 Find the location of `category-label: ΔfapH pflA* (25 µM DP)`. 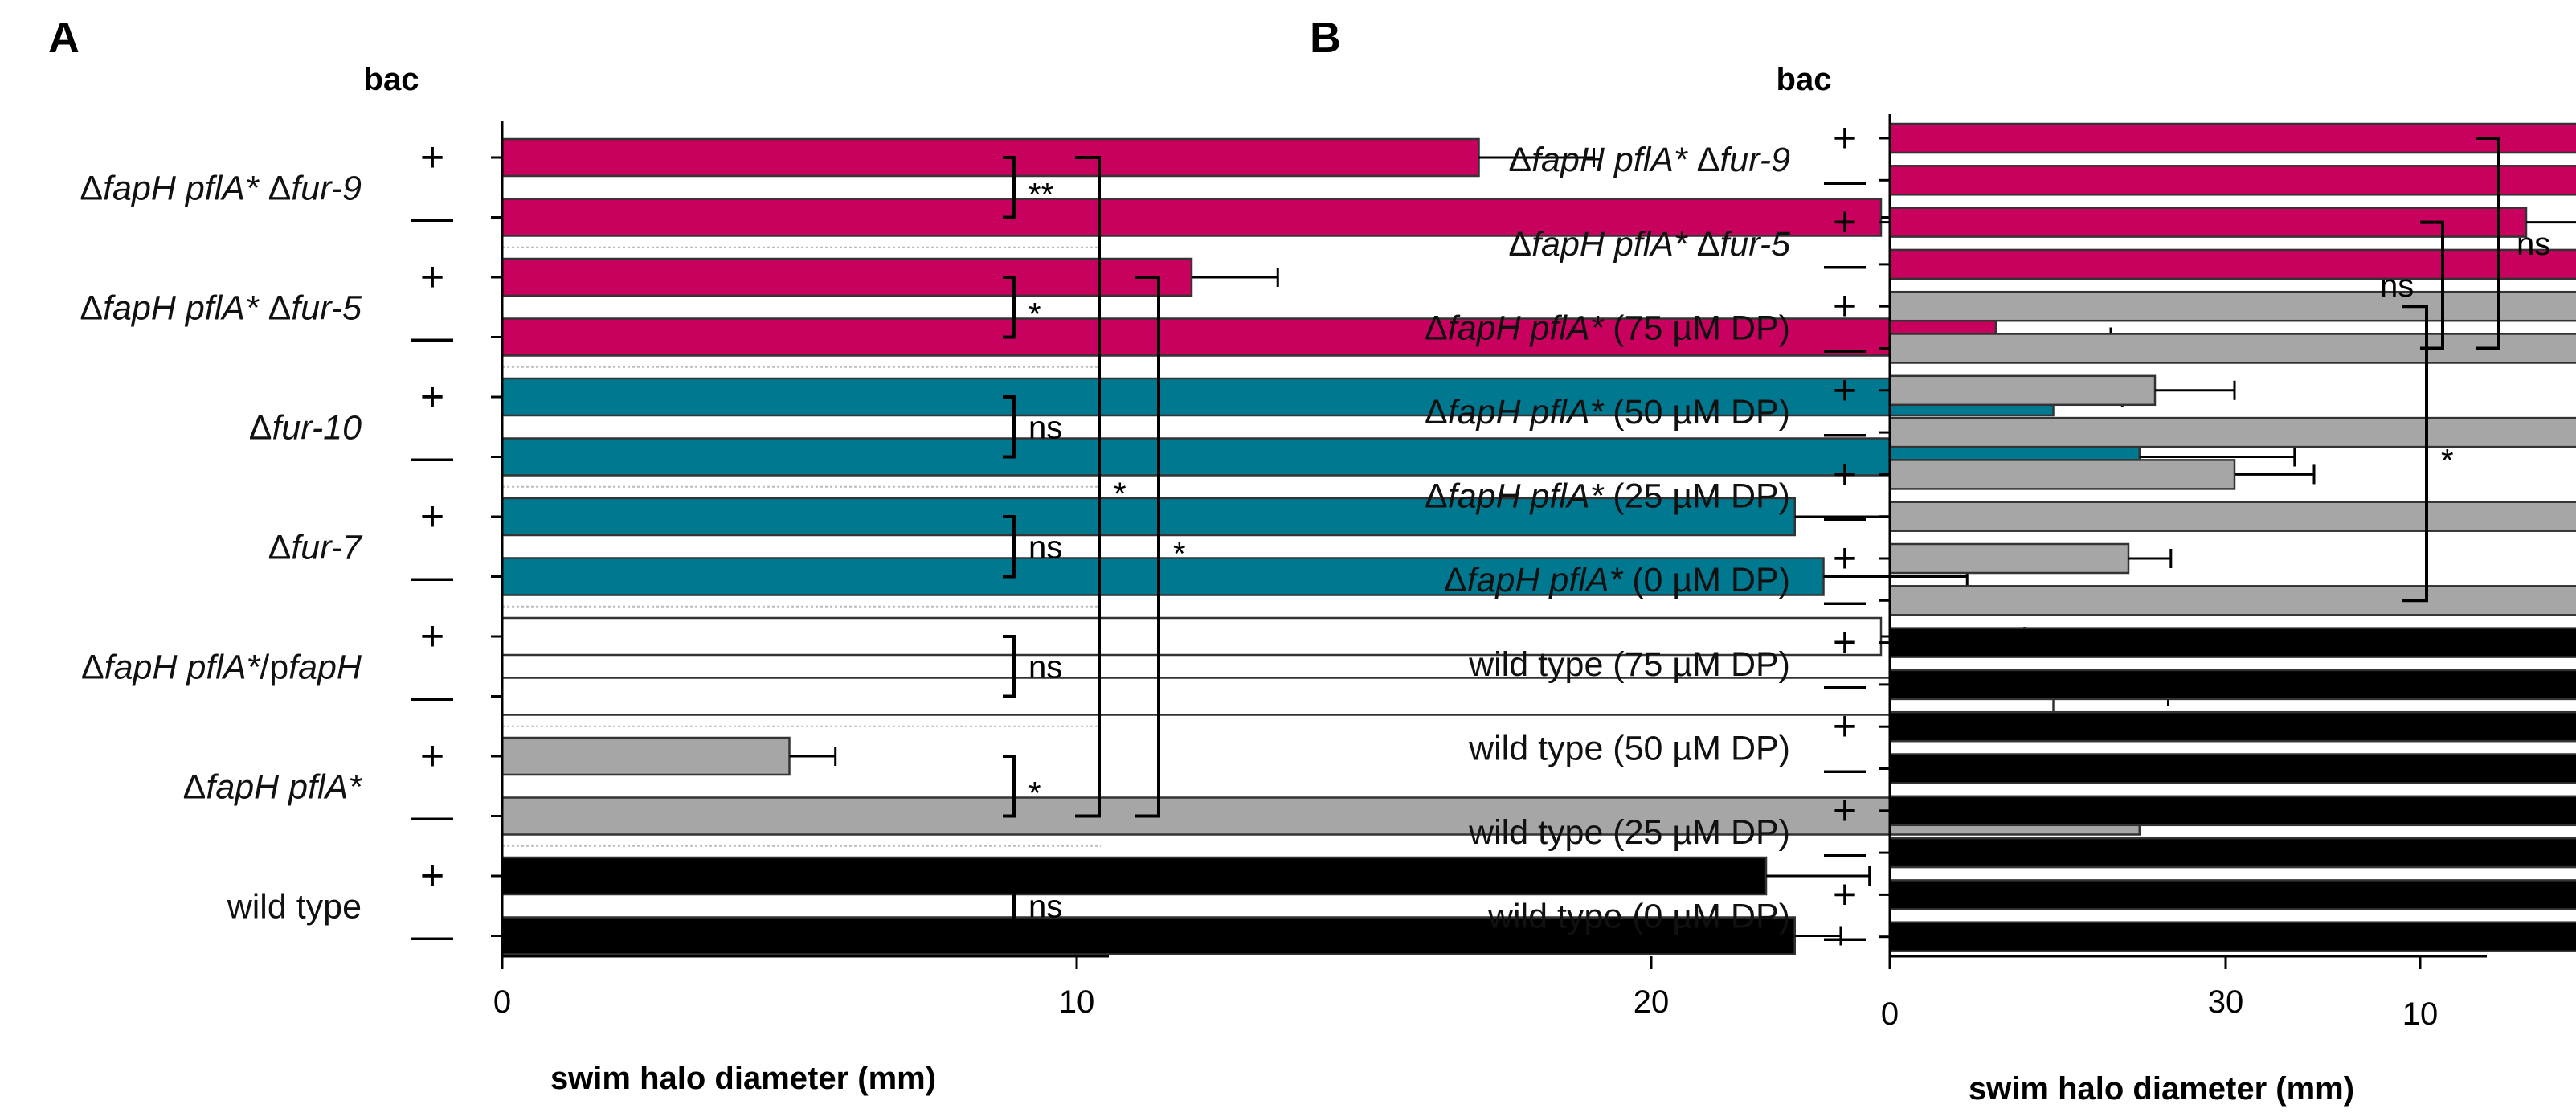

category-label: ΔfapH pflA* (25 µM DP) is located at coordinates (1608, 496).